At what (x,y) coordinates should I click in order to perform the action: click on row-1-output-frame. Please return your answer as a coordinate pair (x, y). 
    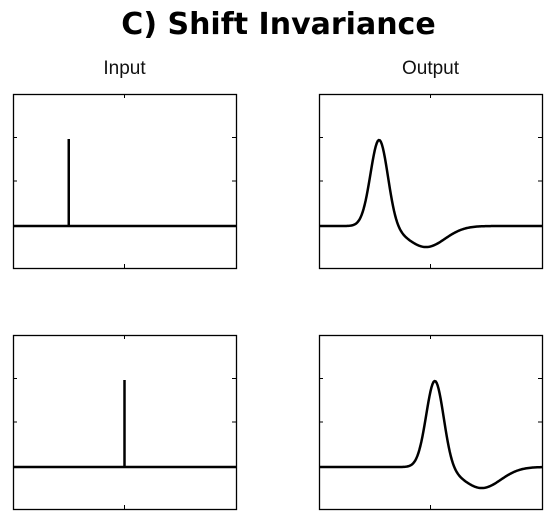
    Looking at the image, I should click on (431, 181).